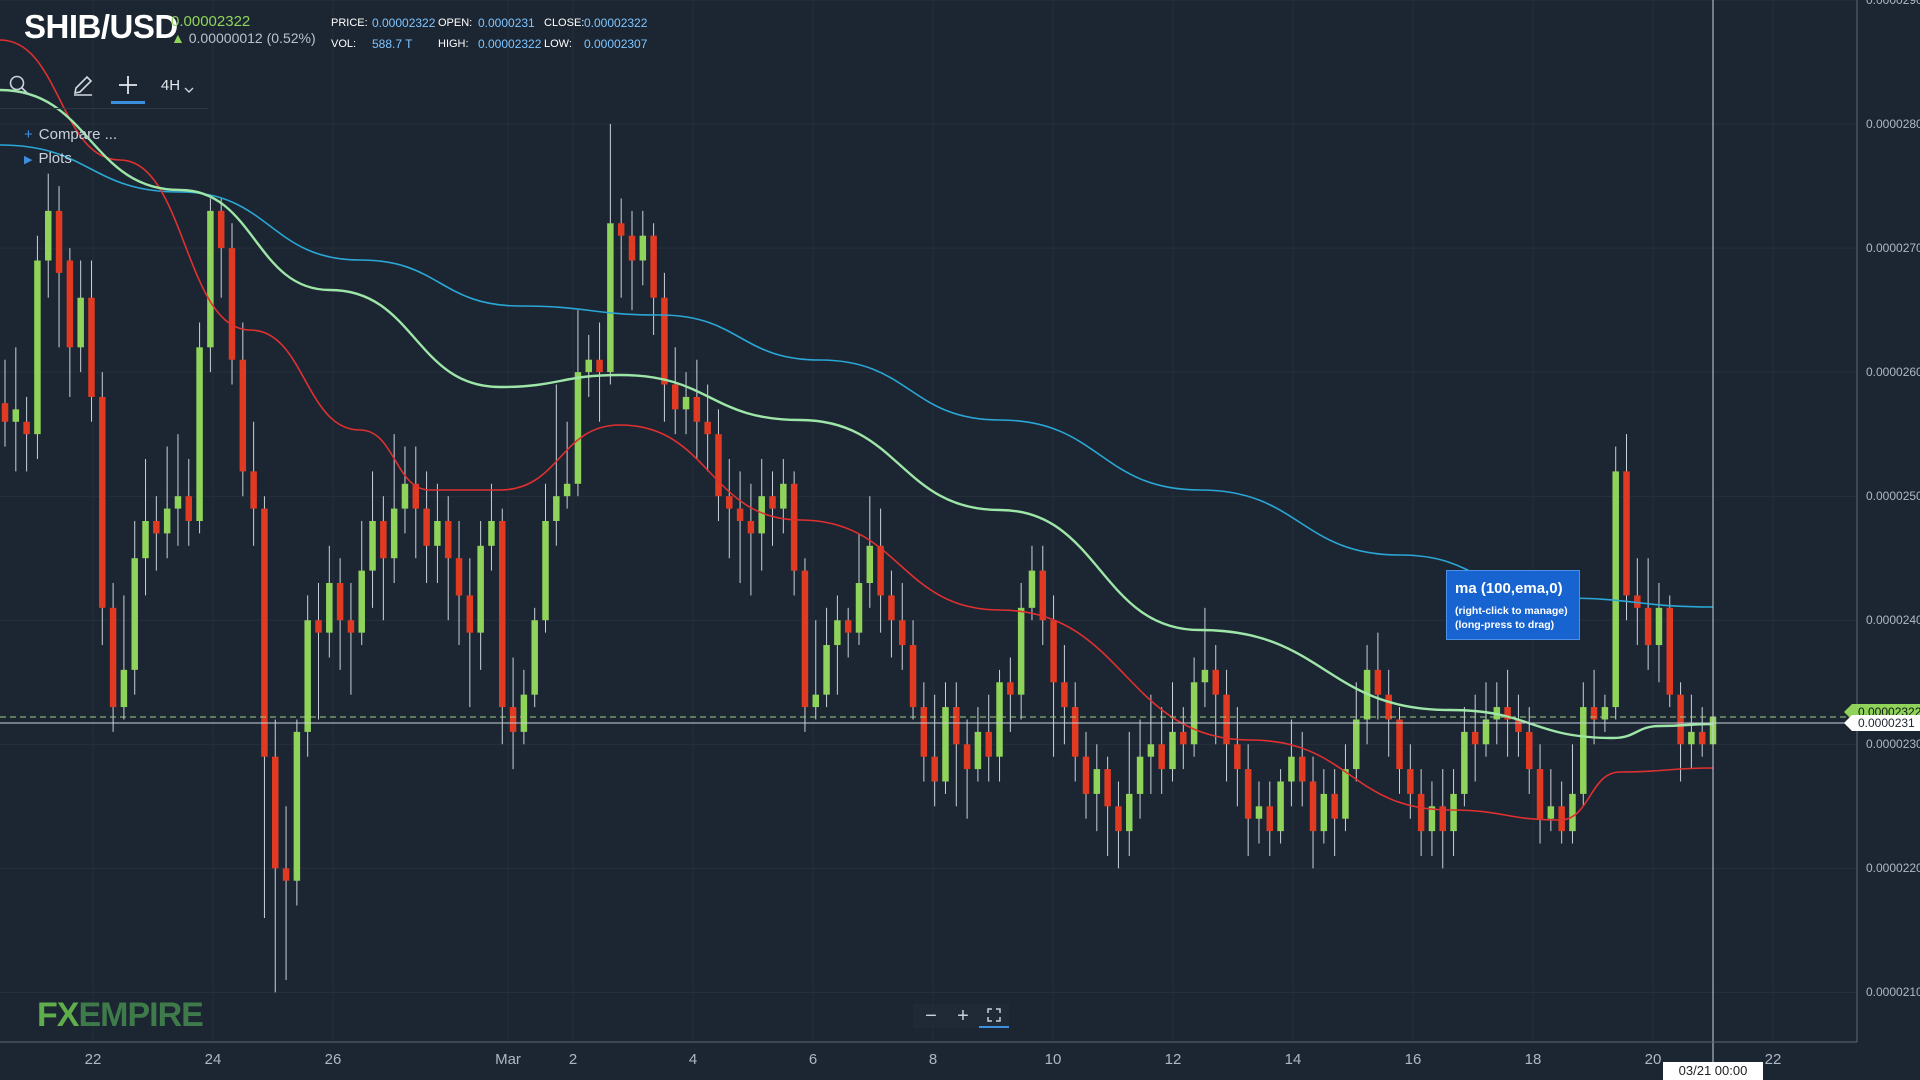 Image resolution: width=1920 pixels, height=1080 pixels. Describe the element at coordinates (1509, 588) in the screenshot. I see `tooltip-title: ma (100,ema,0)` at that location.